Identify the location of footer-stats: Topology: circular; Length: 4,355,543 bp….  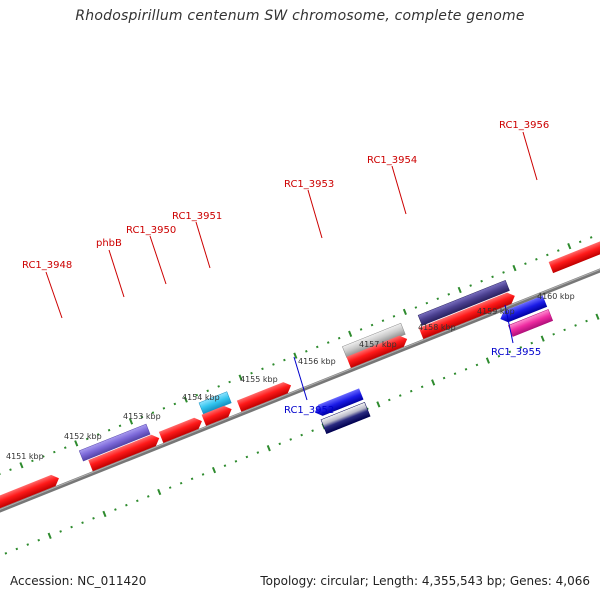
(425, 581).